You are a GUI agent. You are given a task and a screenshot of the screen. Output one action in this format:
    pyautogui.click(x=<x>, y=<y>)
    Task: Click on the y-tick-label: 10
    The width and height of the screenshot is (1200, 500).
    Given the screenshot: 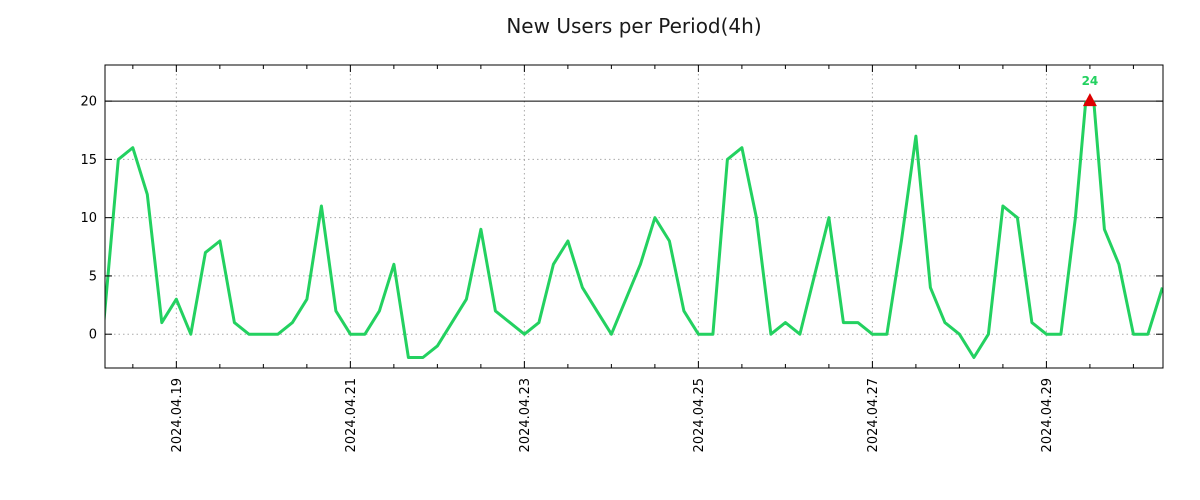 What is the action you would take?
    pyautogui.click(x=88, y=218)
    